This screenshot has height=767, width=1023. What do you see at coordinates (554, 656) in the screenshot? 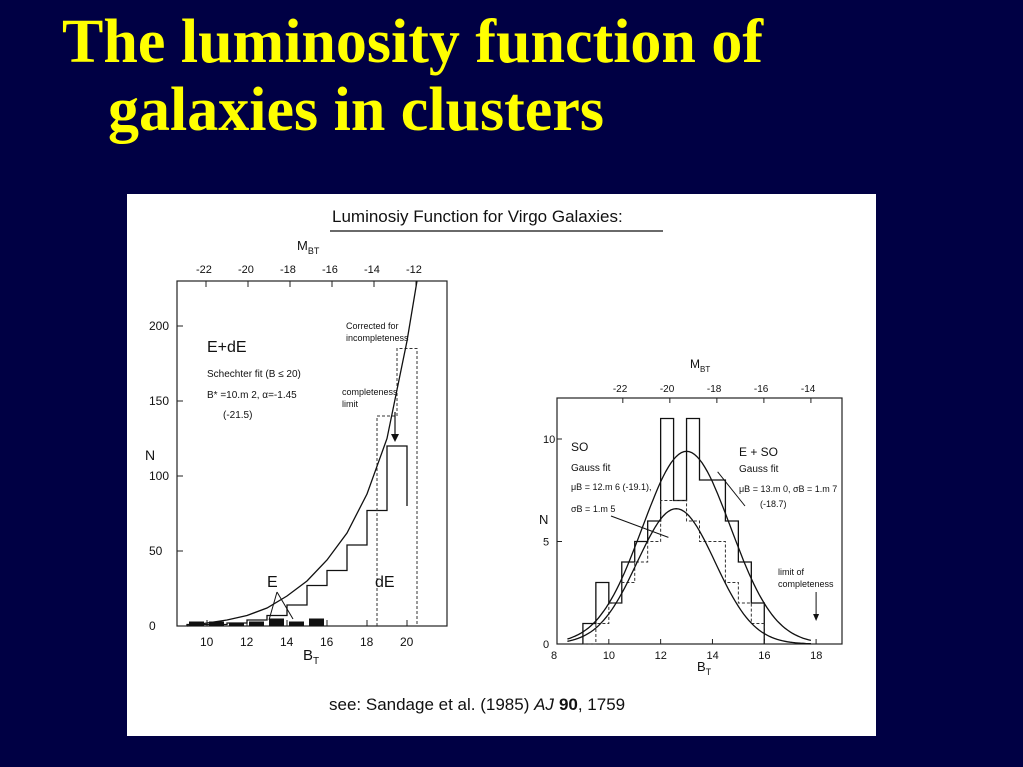
I see `right-x-tick-label: 8` at bounding box center [554, 656].